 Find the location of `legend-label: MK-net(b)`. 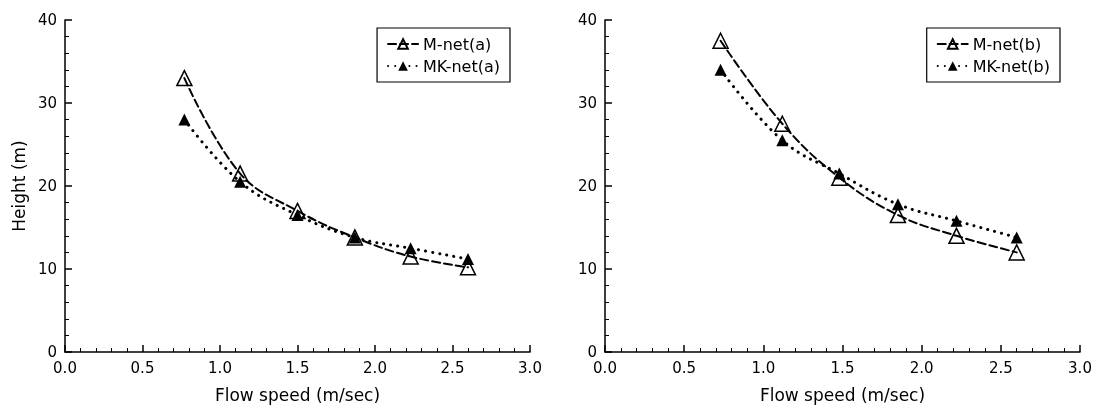

legend-label: MK-net(b) is located at coordinates (1011, 66).